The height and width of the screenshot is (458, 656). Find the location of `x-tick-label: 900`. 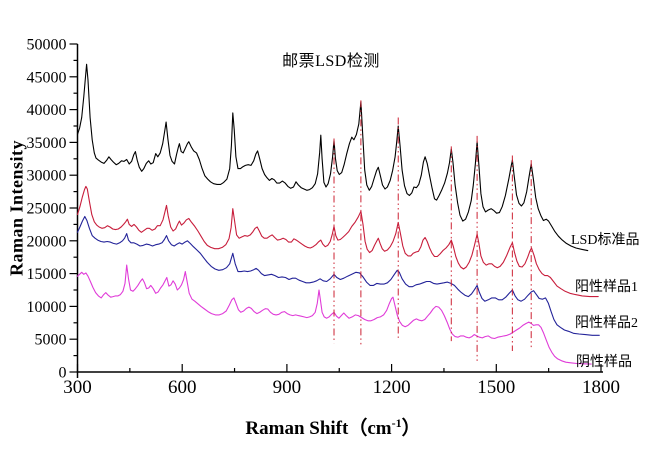

x-tick-label: 900 is located at coordinates (287, 387).